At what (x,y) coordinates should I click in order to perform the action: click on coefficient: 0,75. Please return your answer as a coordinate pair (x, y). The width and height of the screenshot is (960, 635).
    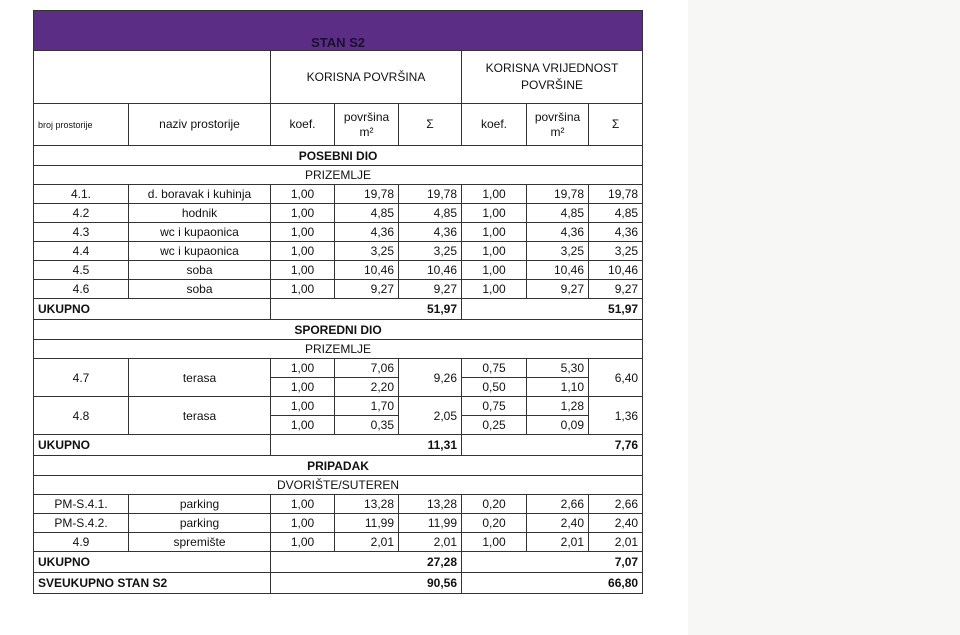
    Looking at the image, I should click on (494, 368).